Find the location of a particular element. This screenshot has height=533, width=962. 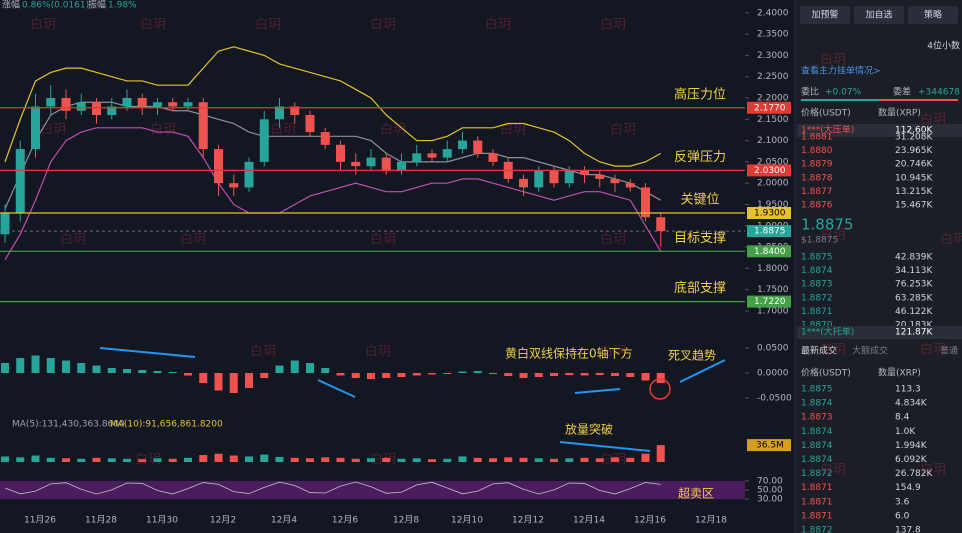

current-price: 1.8875 is located at coordinates (770, 232).